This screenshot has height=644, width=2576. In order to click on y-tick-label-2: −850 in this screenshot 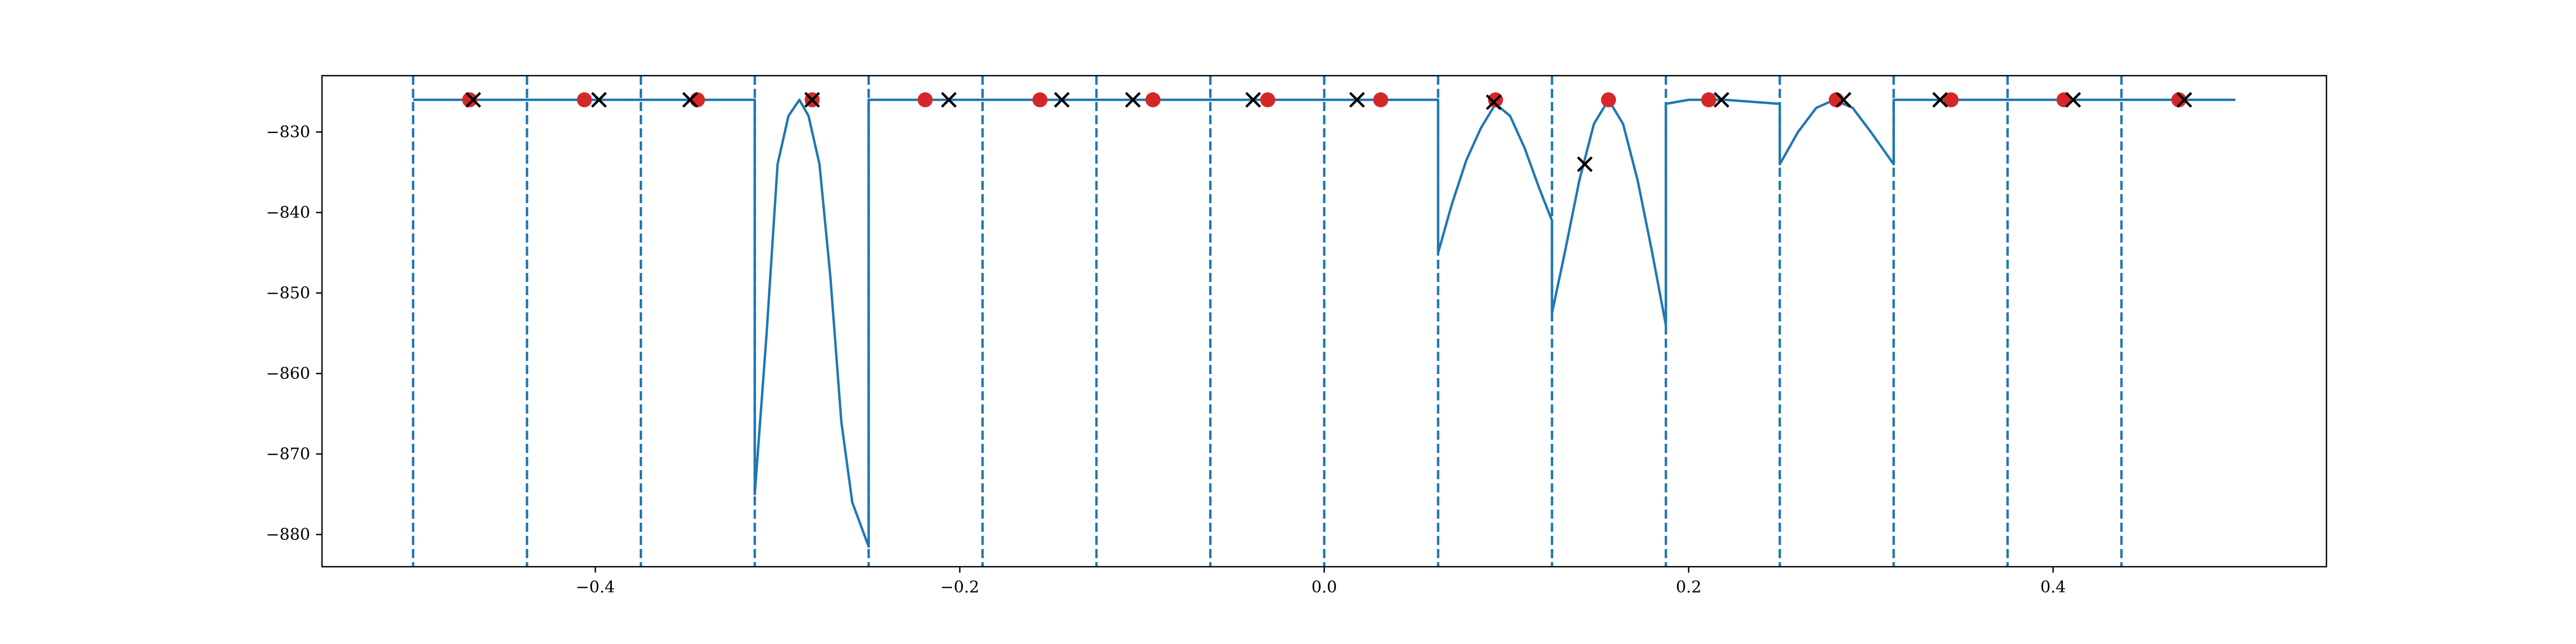, I will do `click(288, 293)`.